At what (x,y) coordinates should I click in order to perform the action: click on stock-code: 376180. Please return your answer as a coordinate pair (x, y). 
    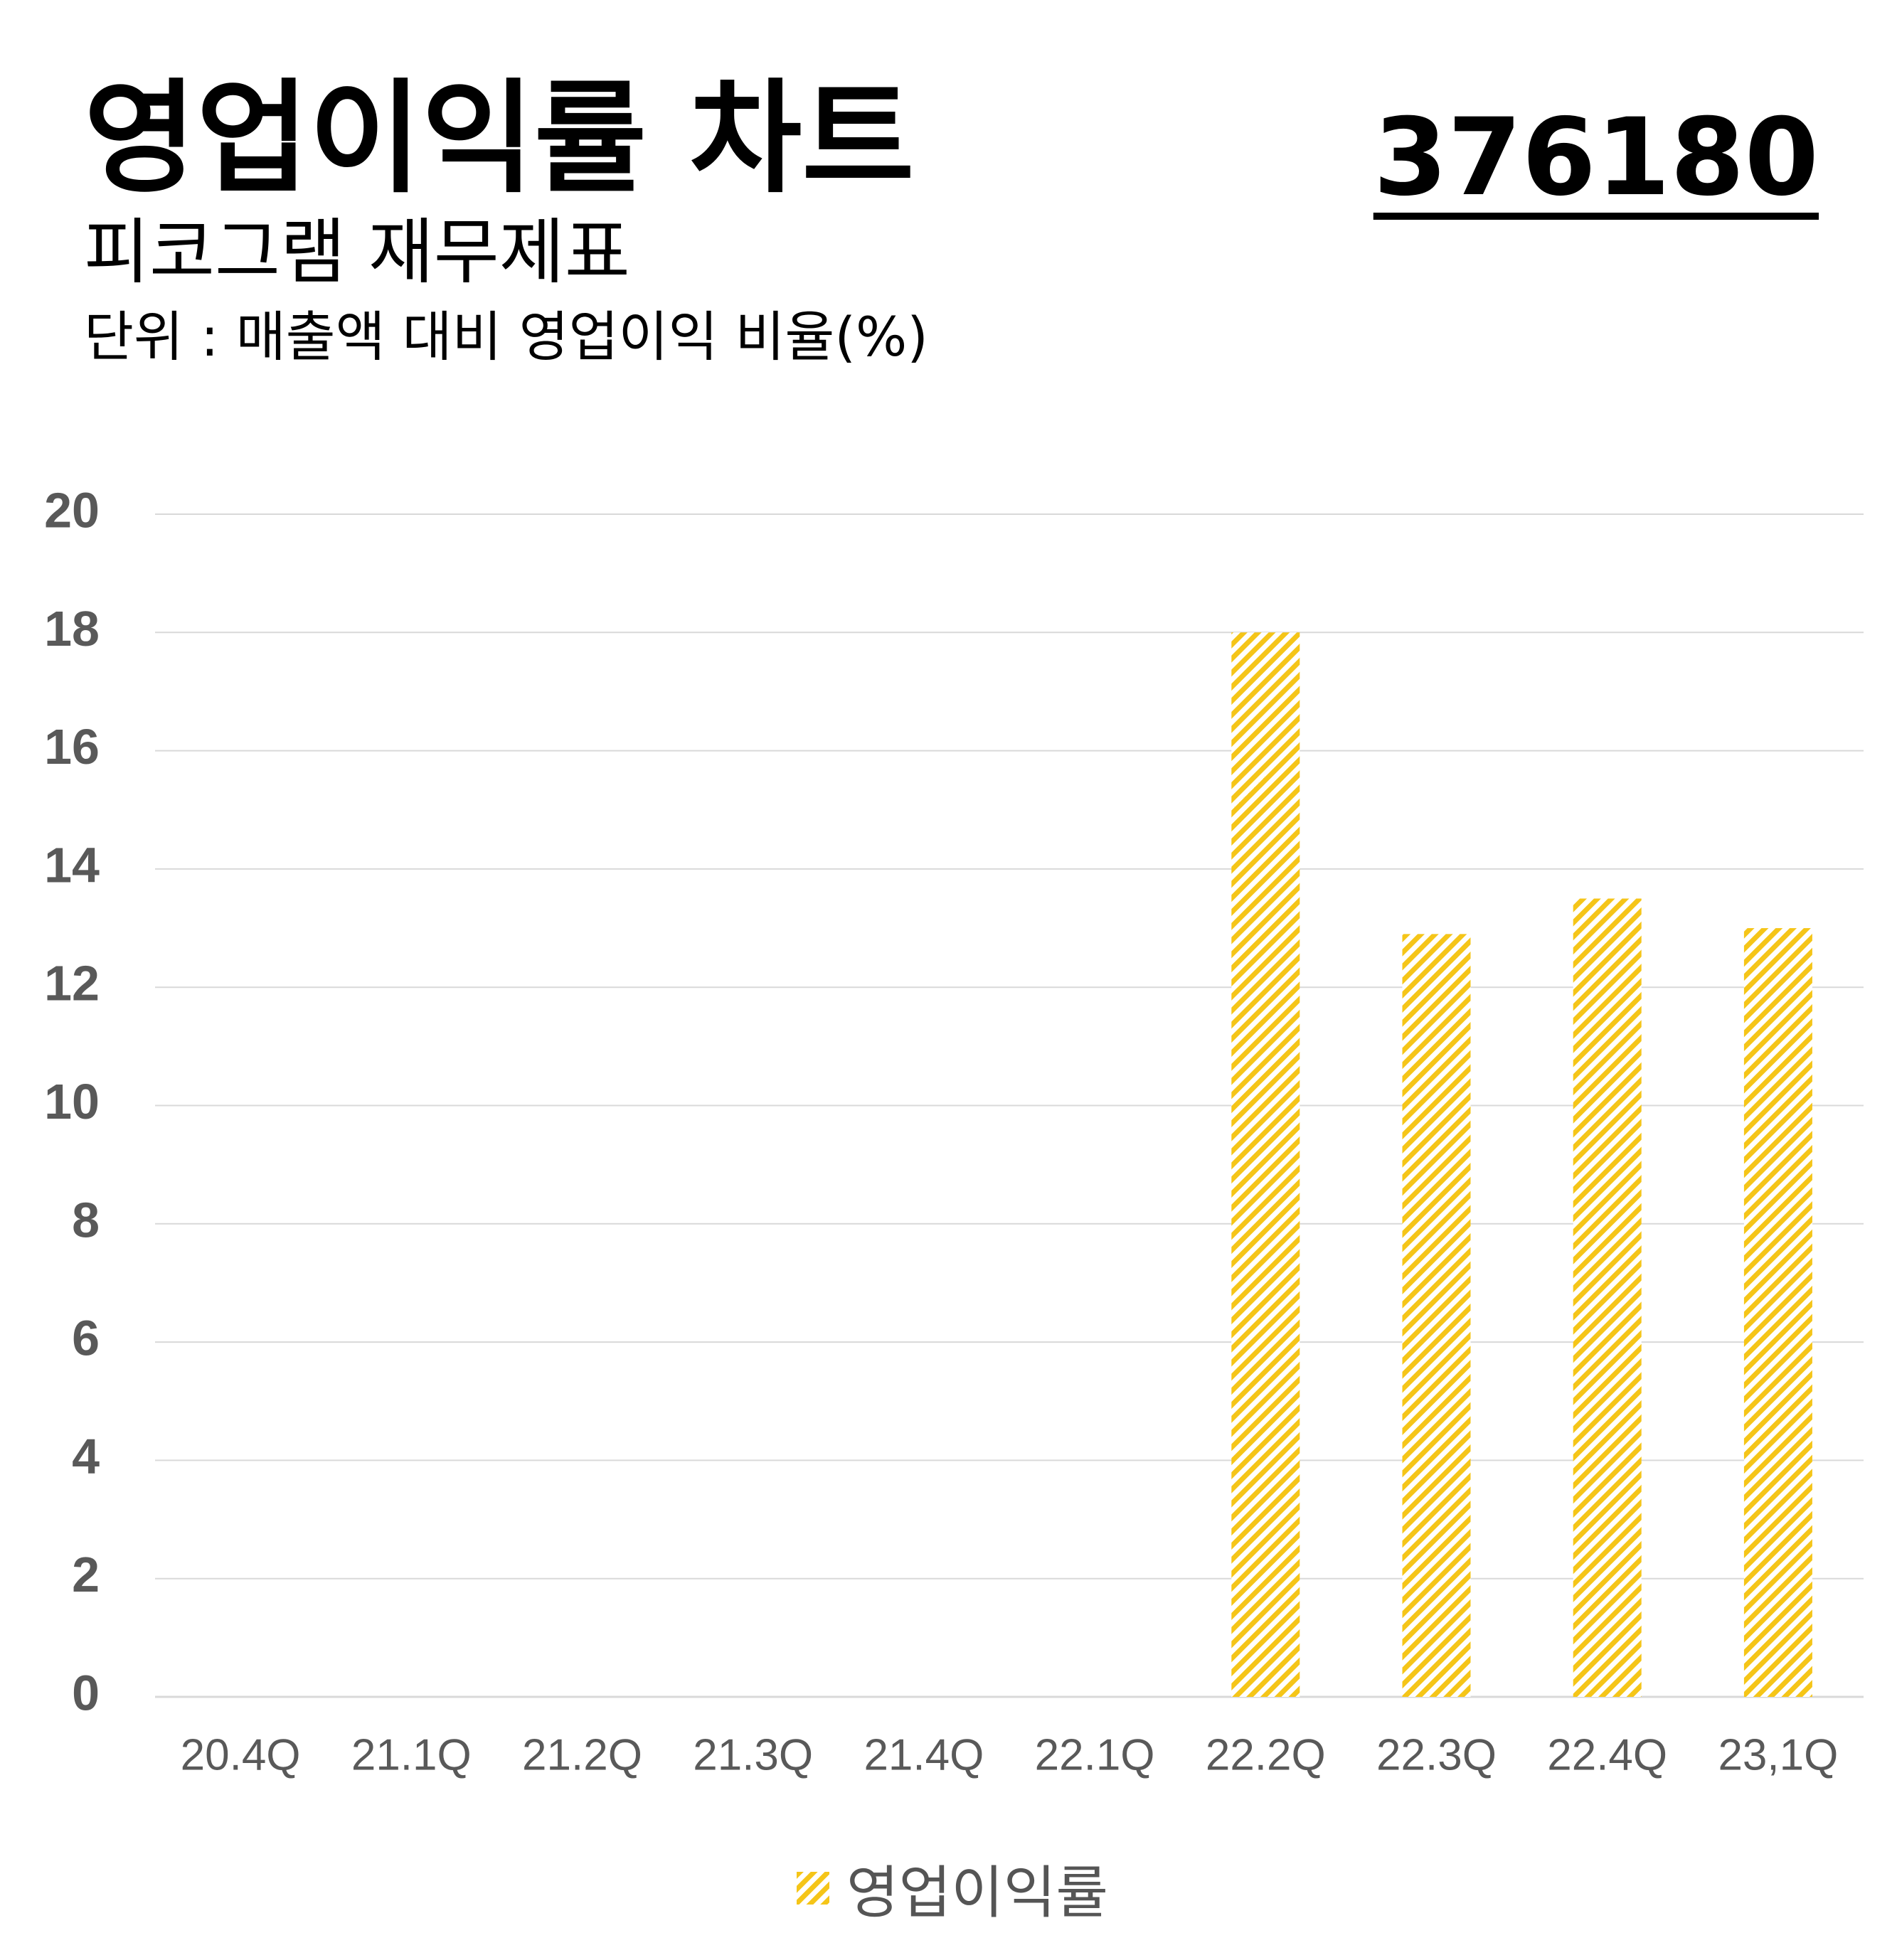
    Looking at the image, I should click on (1596, 158).